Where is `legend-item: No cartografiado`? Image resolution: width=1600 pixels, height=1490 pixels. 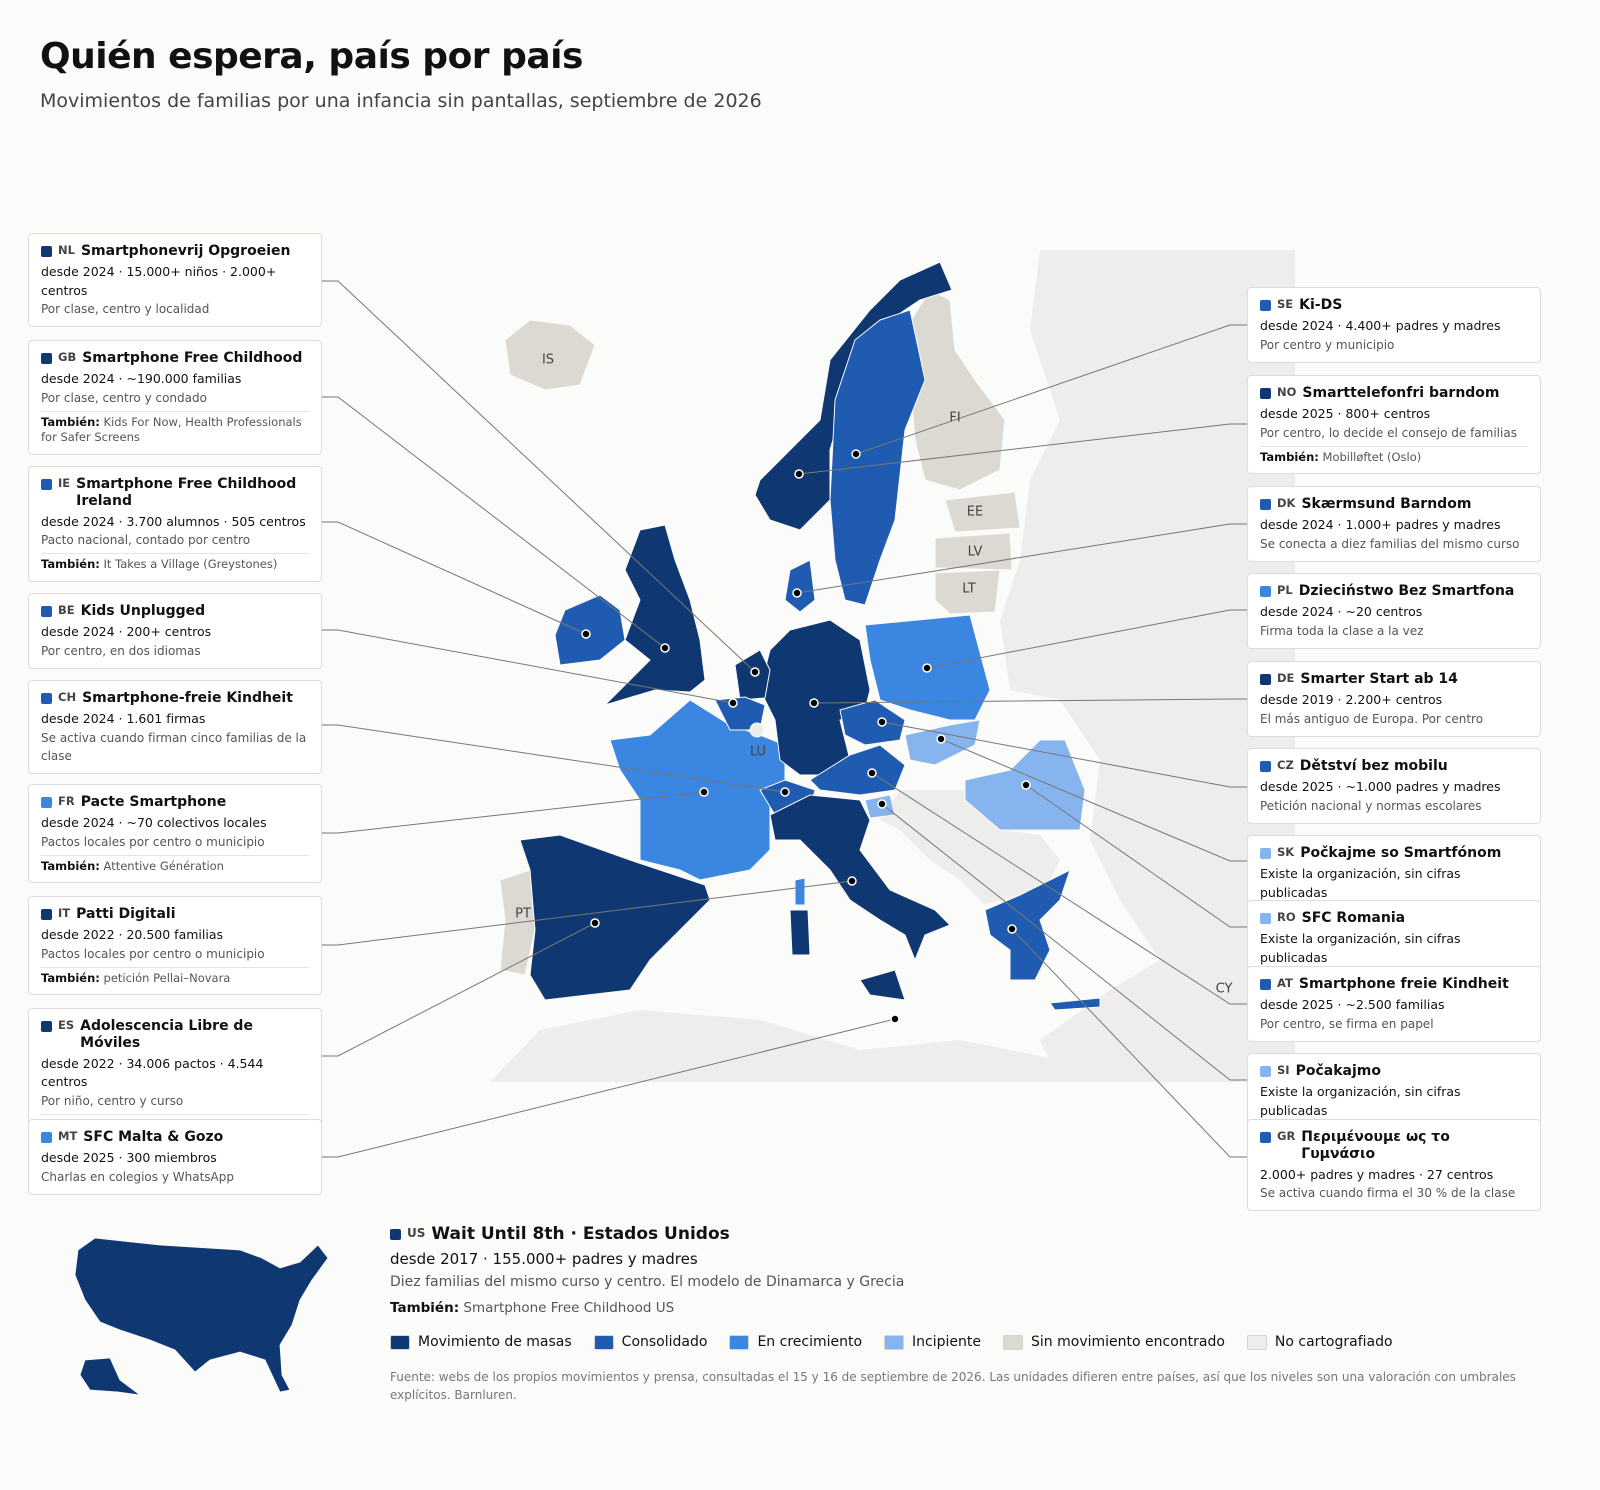
legend-item: No cartografiado is located at coordinates (1319, 1342).